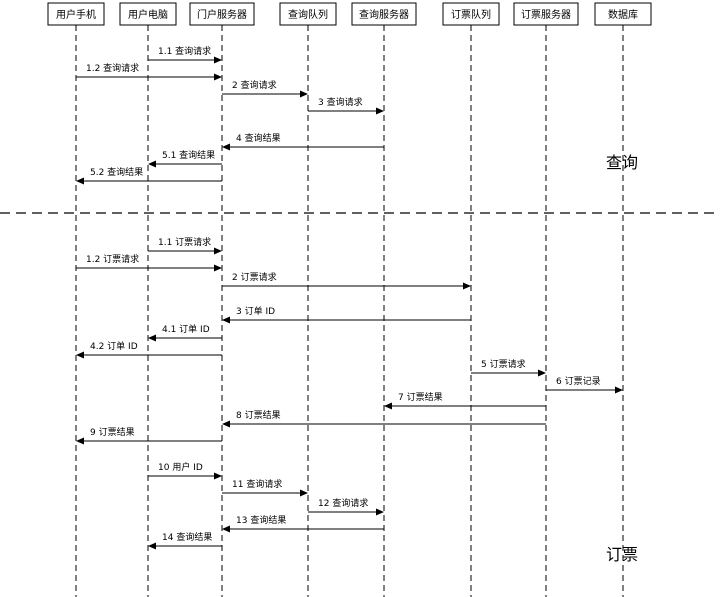 The width and height of the screenshot is (720, 597). What do you see at coordinates (340, 102) in the screenshot?
I see `message-label: 3 查询请求` at bounding box center [340, 102].